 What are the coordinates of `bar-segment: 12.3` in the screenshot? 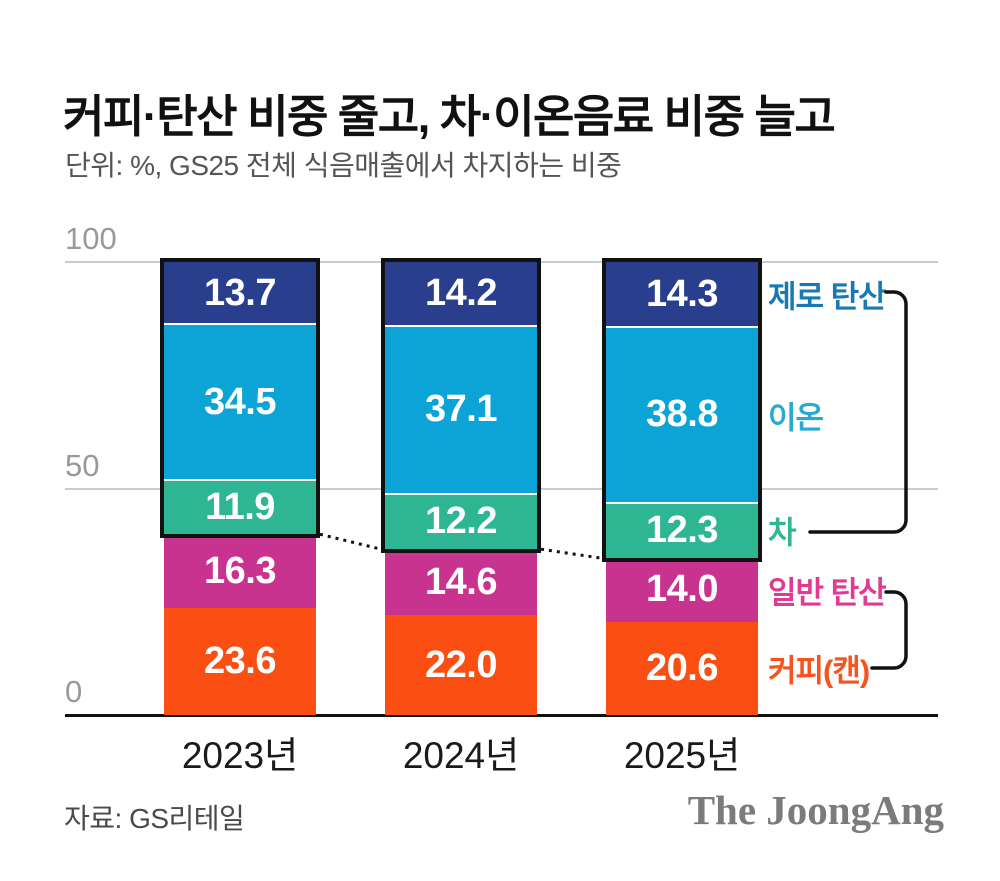 It's located at (682, 530).